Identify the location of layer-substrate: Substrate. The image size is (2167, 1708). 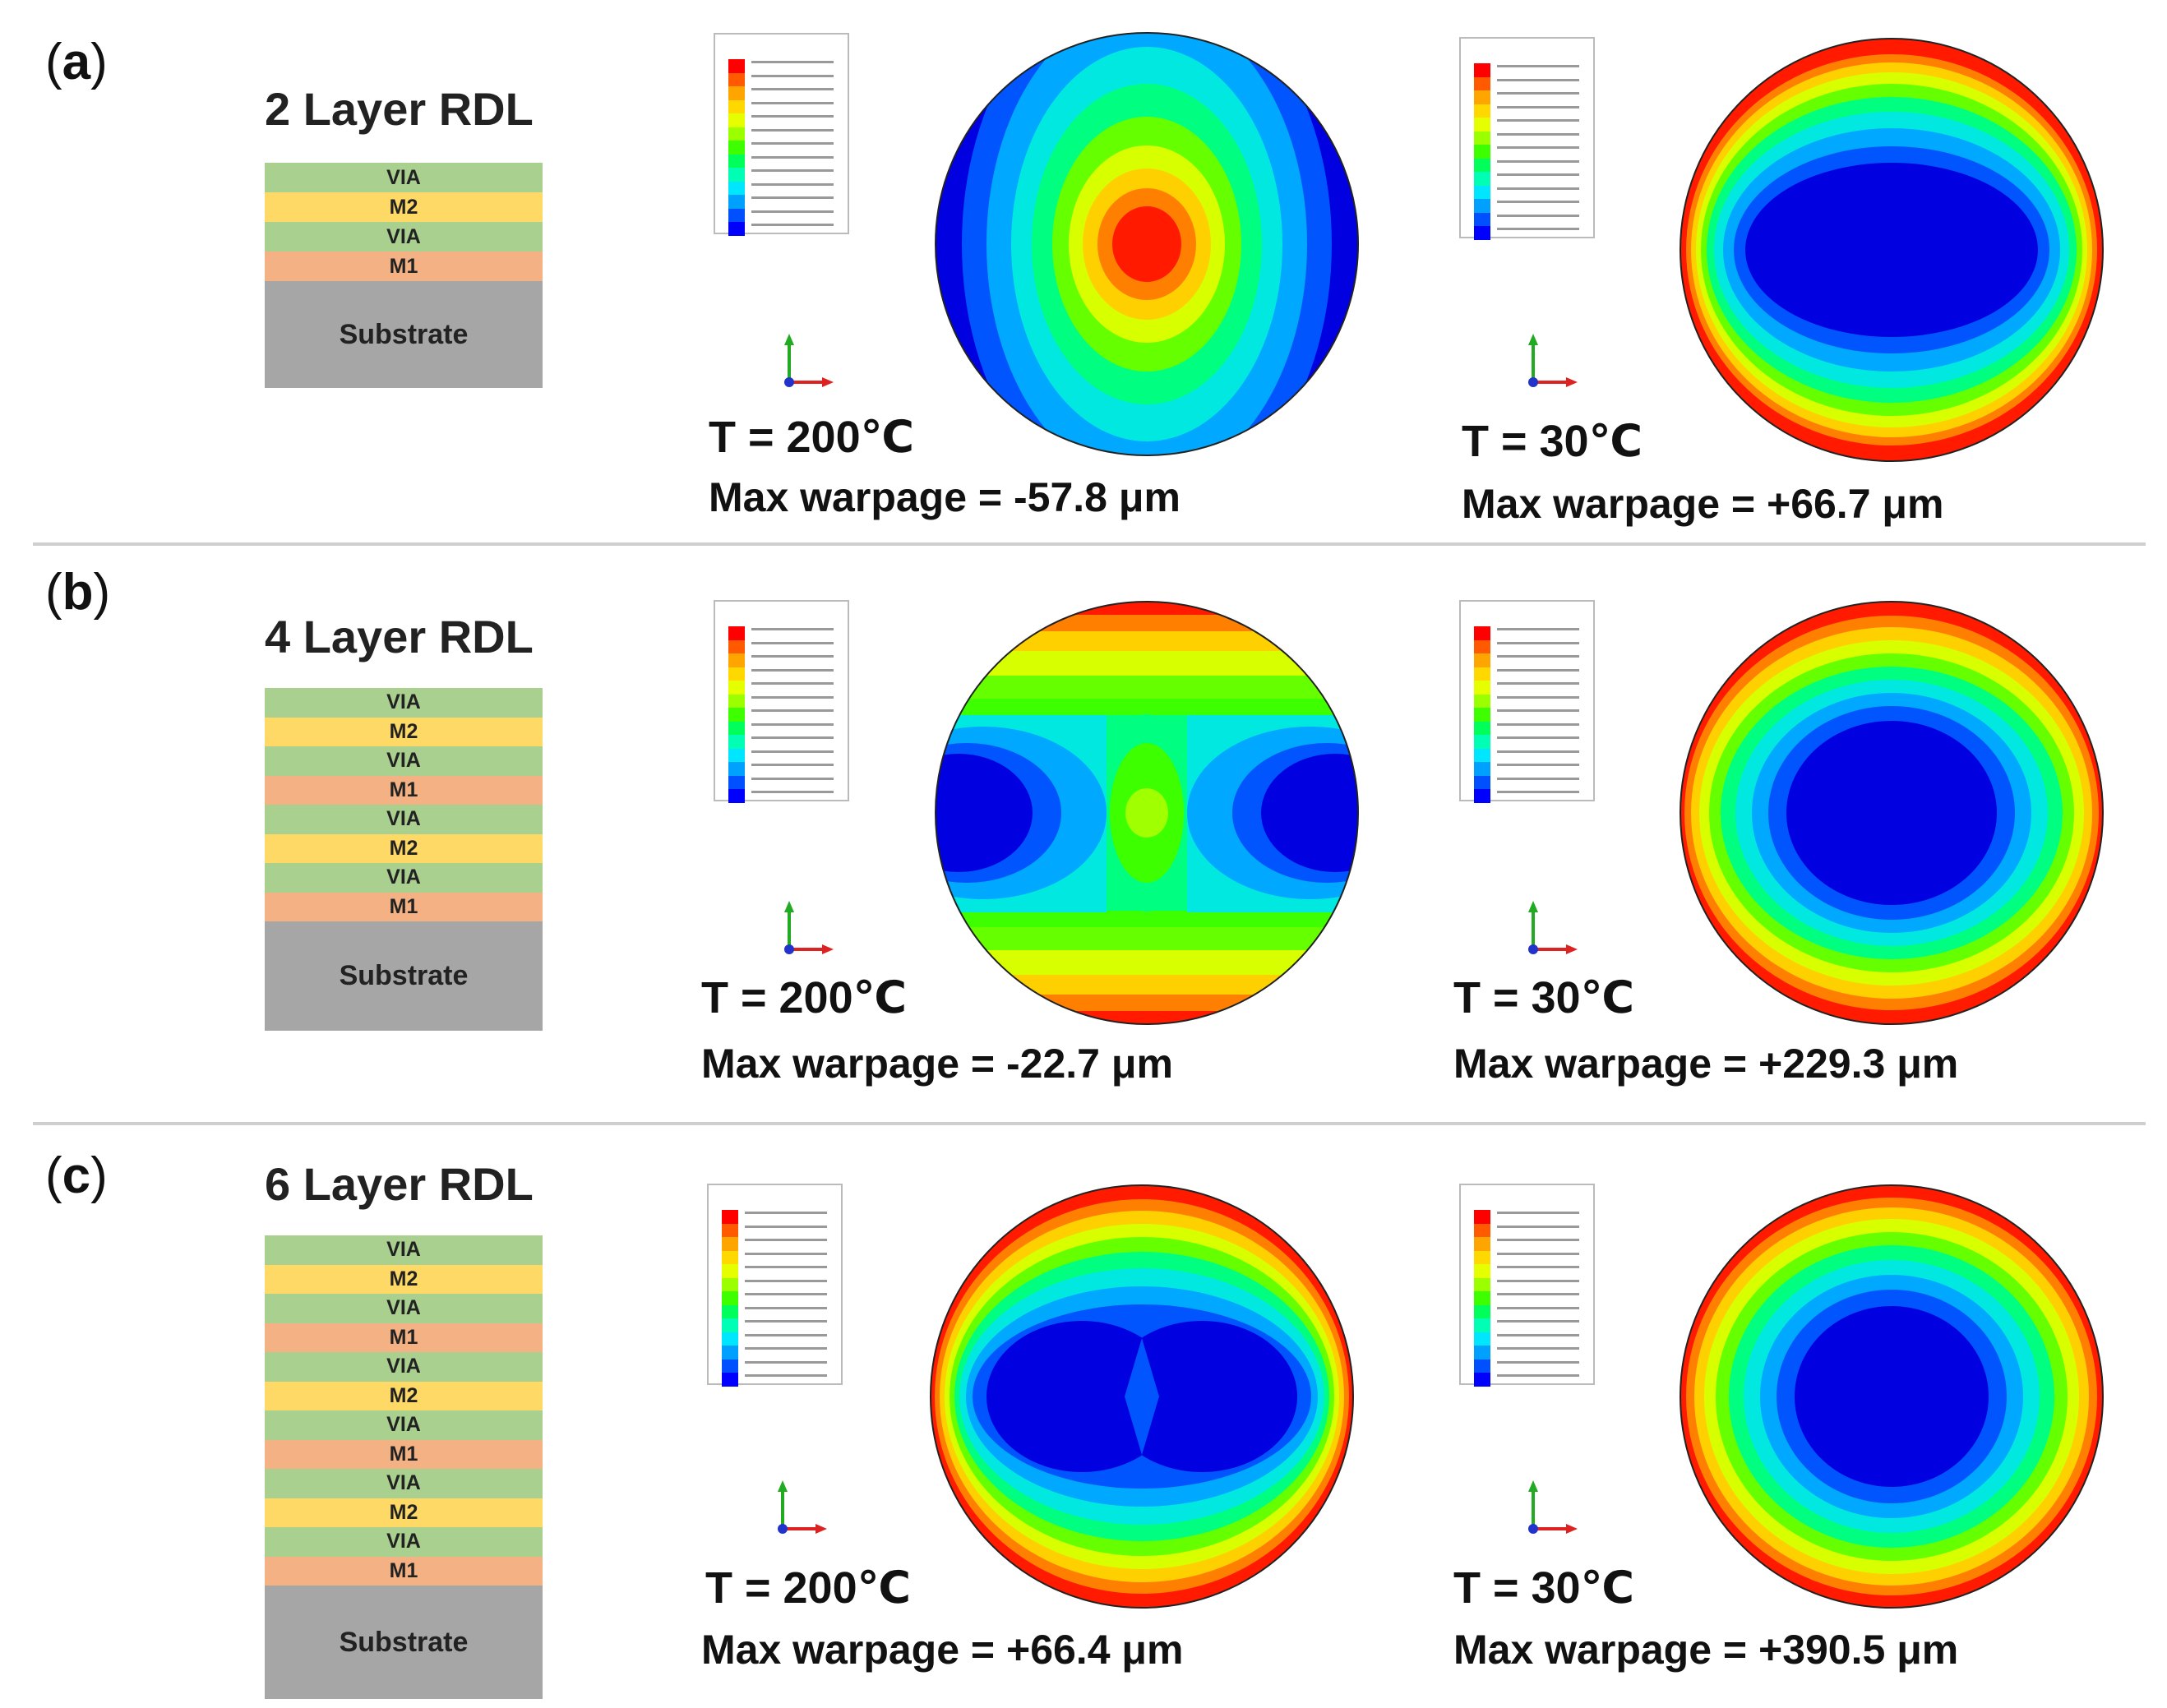
(404, 334).